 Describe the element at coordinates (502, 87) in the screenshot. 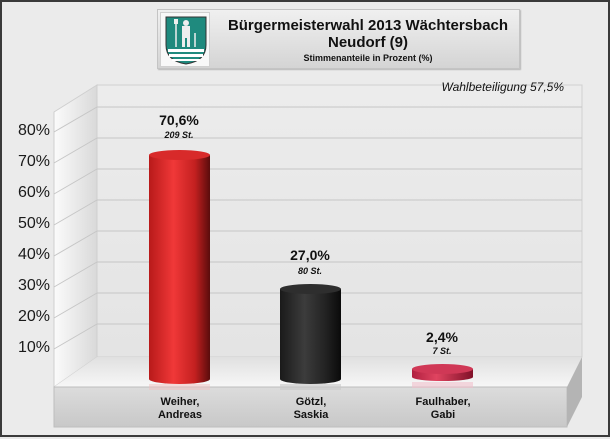

I see `turnout-label: Wahlbeteiligung 57,5%` at that location.